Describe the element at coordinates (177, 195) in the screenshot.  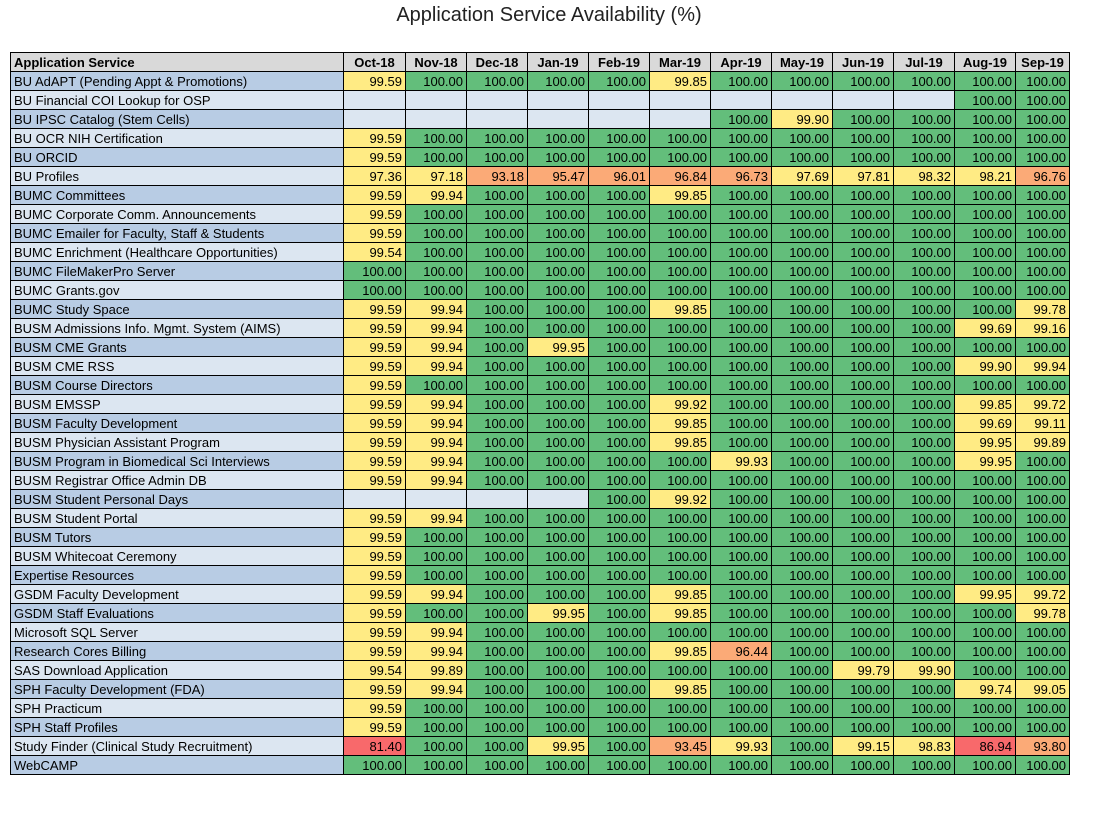
I see `service-name-cell: BUMC Committees` at that location.